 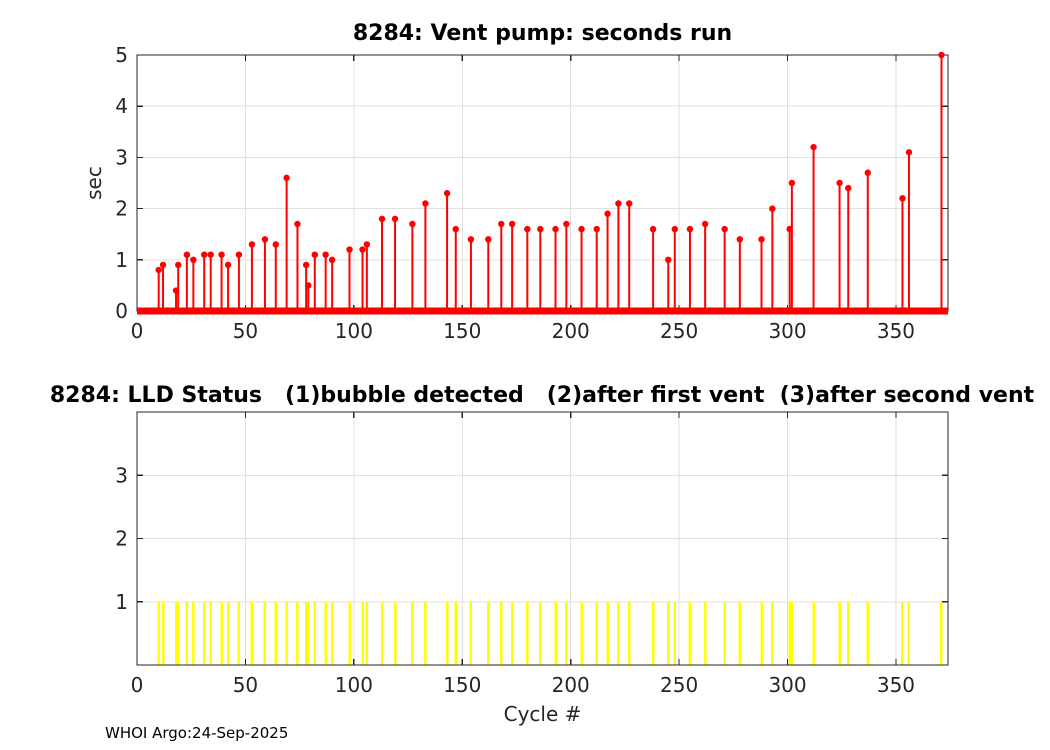 I want to click on y-tick-label: 4, so click(x=121, y=106).